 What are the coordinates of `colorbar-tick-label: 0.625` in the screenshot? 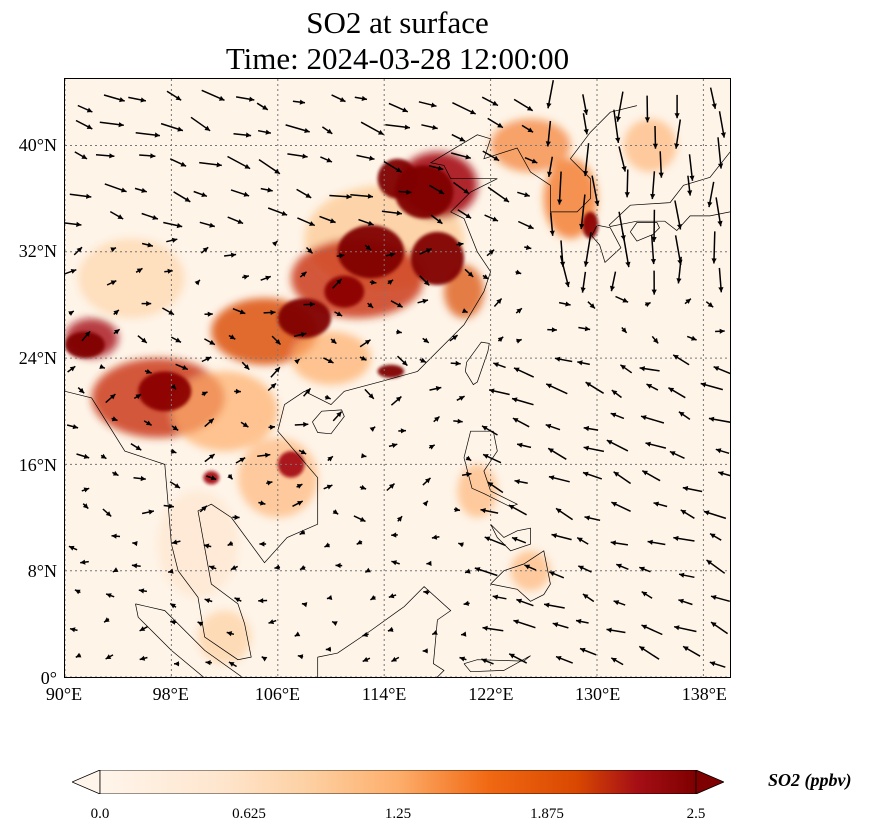 It's located at (249, 814).